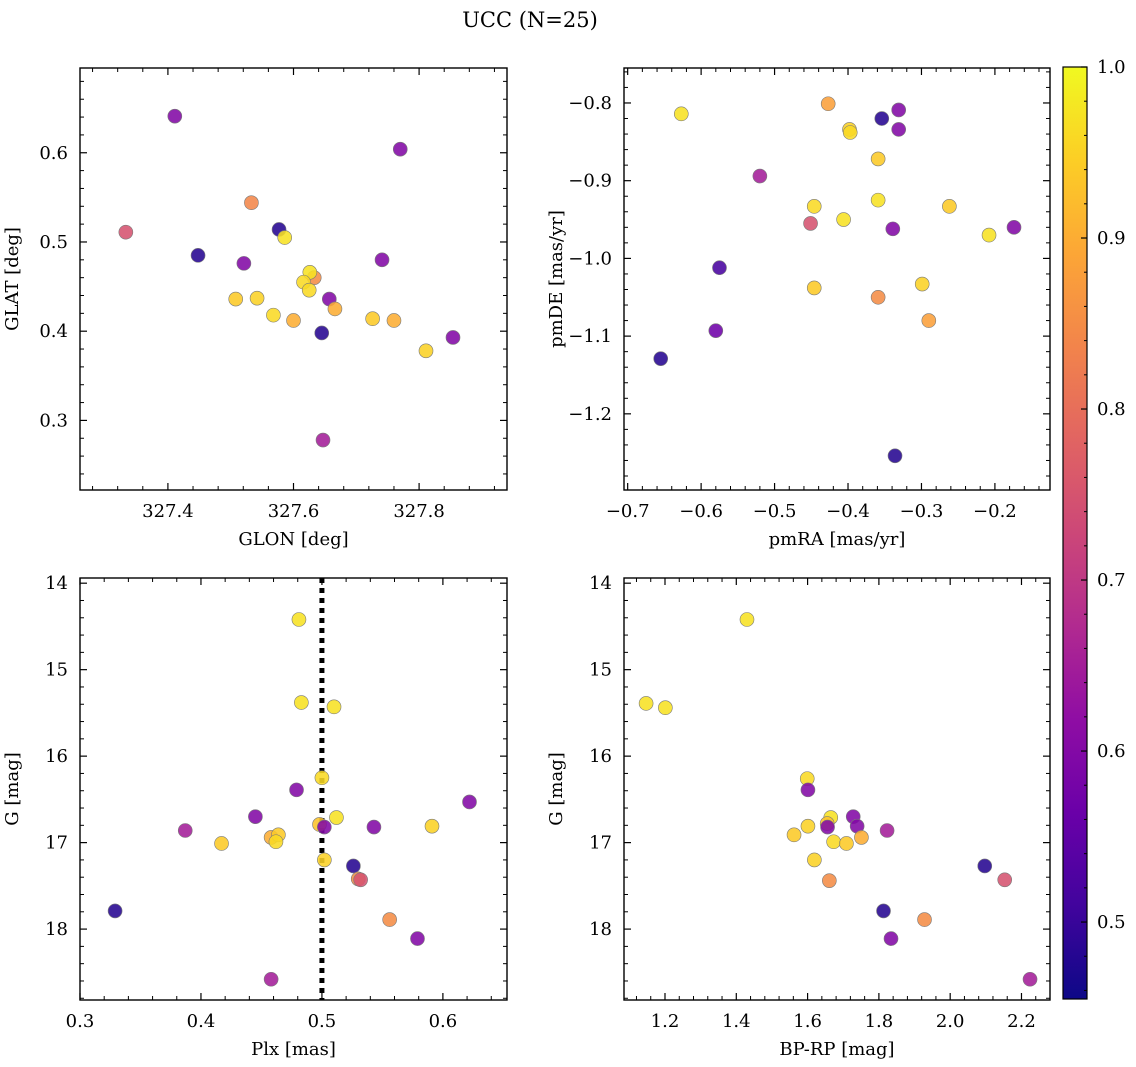 This screenshot has height=1067, width=1136. Describe the element at coordinates (293, 1049) in the screenshot. I see `x-axis-label: Plx [mas]` at that location.